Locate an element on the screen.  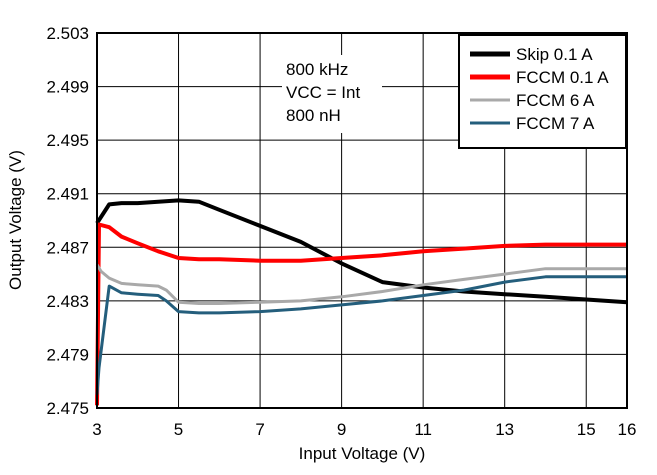
x-tick-label-6: 15 is located at coordinates (586, 429).